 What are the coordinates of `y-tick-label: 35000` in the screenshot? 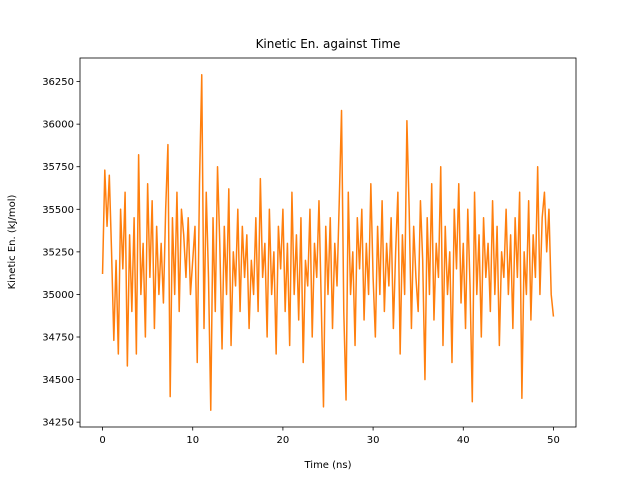 It's located at (58, 295).